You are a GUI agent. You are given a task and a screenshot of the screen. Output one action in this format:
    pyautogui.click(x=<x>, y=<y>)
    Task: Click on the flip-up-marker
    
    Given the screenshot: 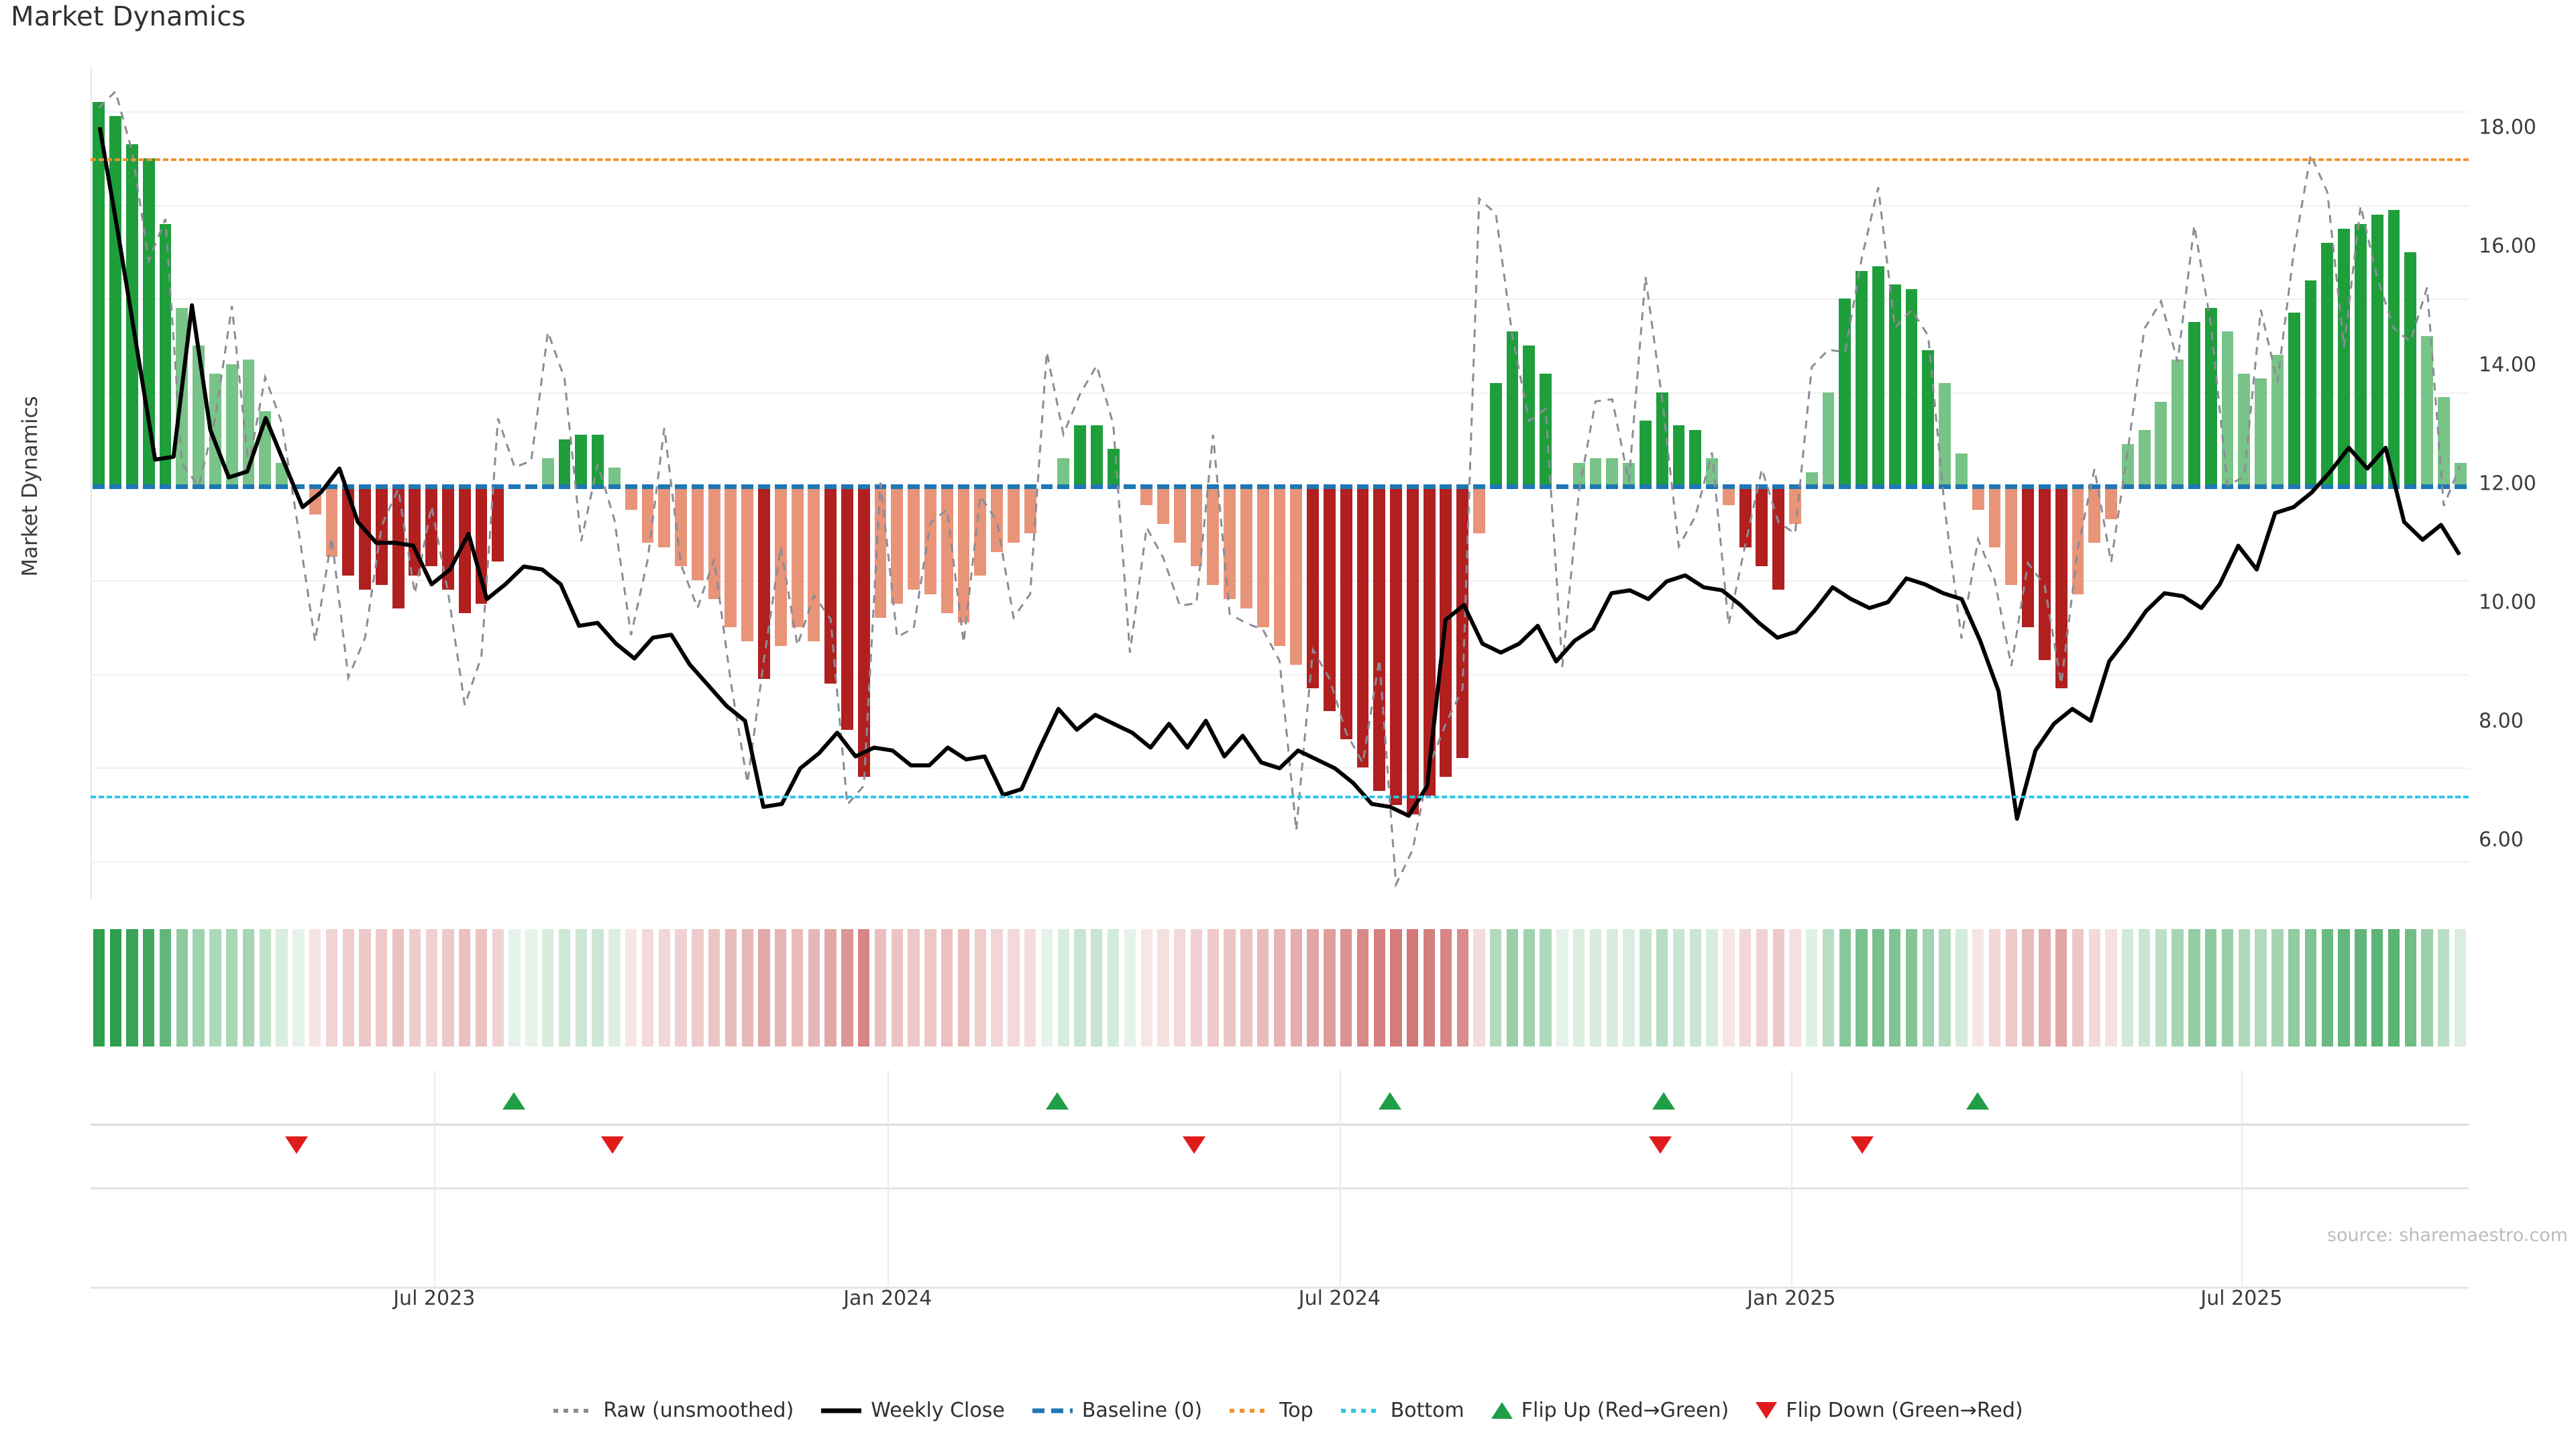 What is the action you would take?
    pyautogui.click(x=1664, y=1101)
    